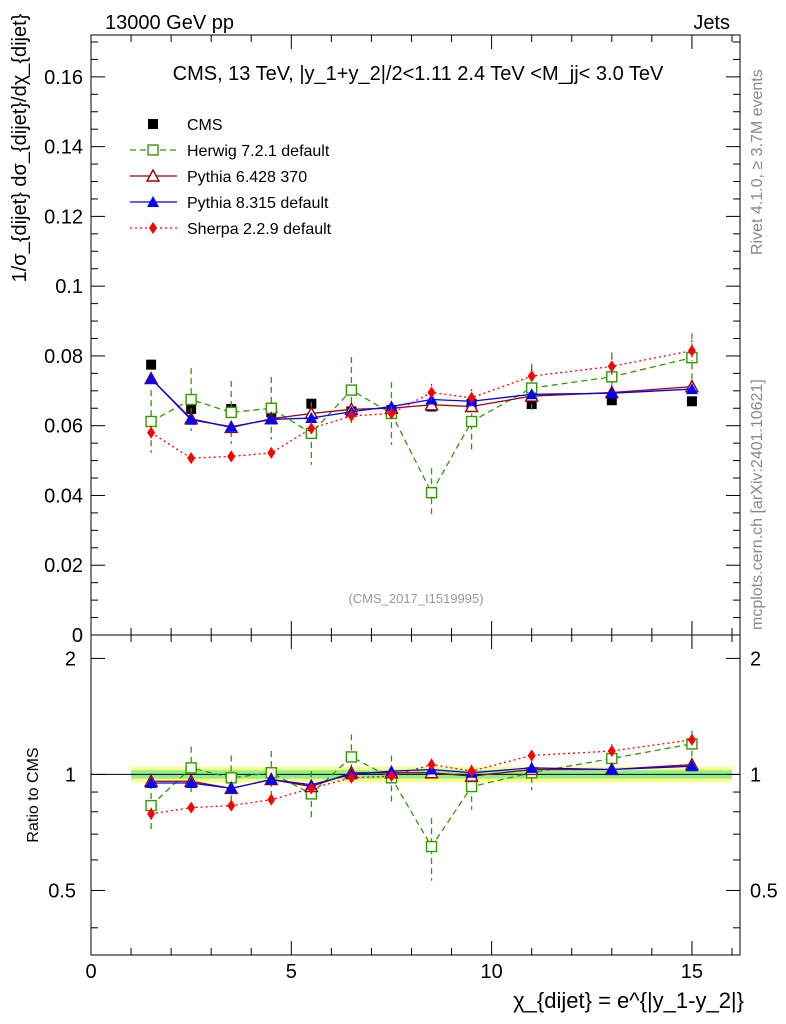 Image resolution: width=786 pixels, height=1024 pixels. What do you see at coordinates (247, 177) in the screenshot?
I see `legend-label-pythia-6-428-370: Pythia 6.428 370` at bounding box center [247, 177].